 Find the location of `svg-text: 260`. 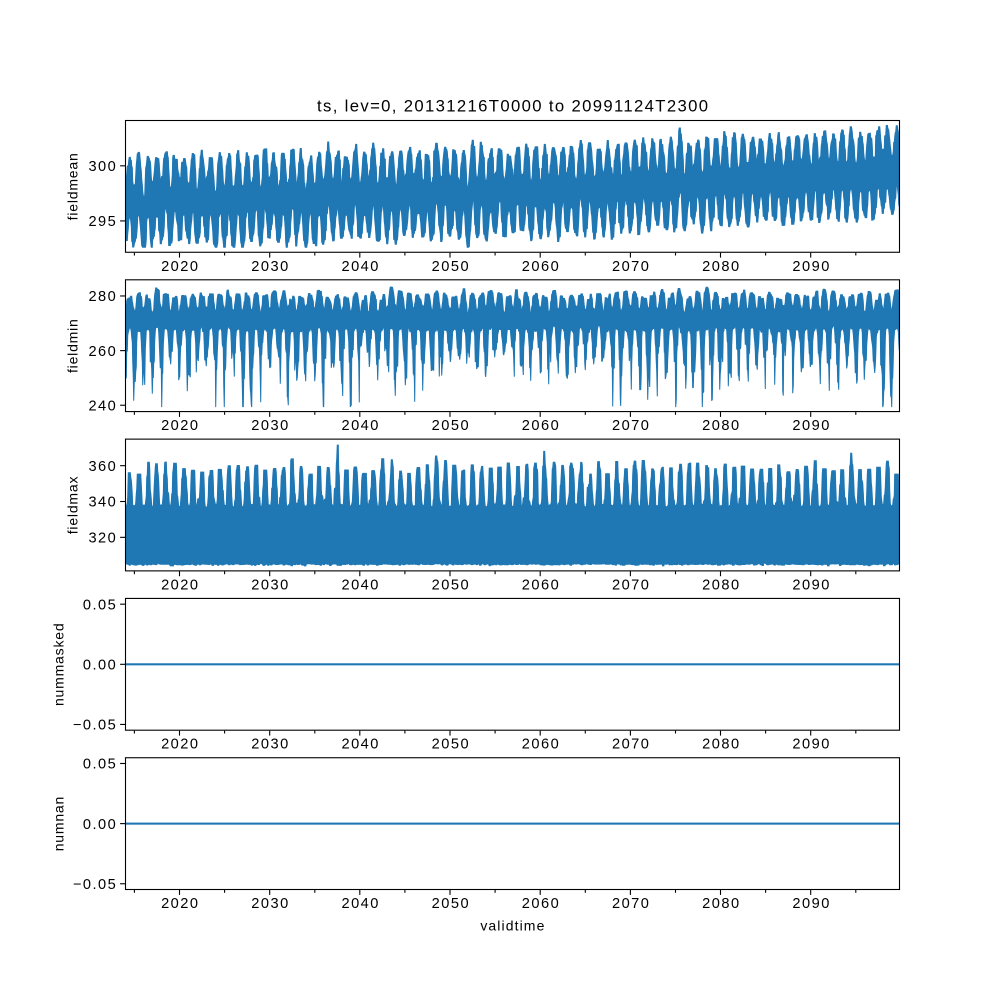

svg-text: 260 is located at coordinates (102, 352).